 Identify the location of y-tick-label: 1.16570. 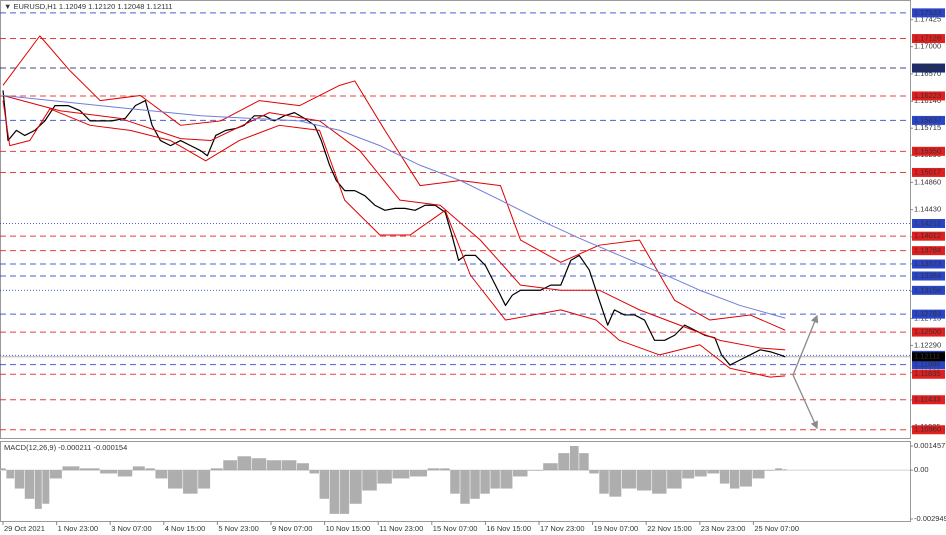
(927, 73).